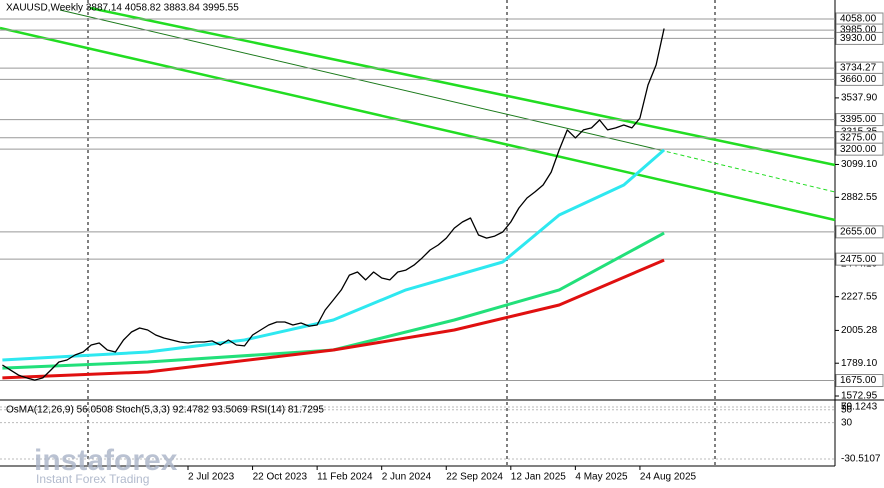 This screenshot has height=488, width=884. What do you see at coordinates (861, 459) in the screenshot?
I see `indicator-tick-label: -30.5107` at bounding box center [861, 459].